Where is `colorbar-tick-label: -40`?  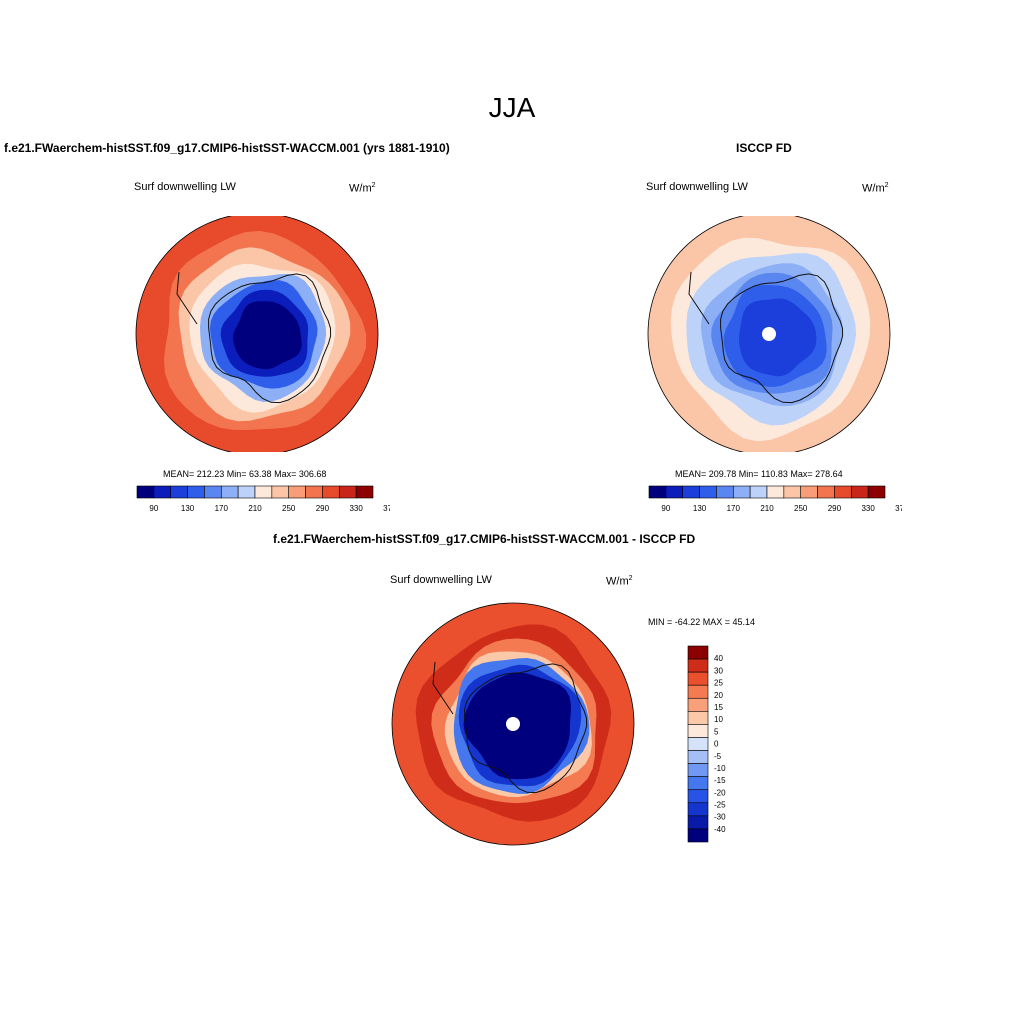
colorbar-tick-label: -40 is located at coordinates (720, 829).